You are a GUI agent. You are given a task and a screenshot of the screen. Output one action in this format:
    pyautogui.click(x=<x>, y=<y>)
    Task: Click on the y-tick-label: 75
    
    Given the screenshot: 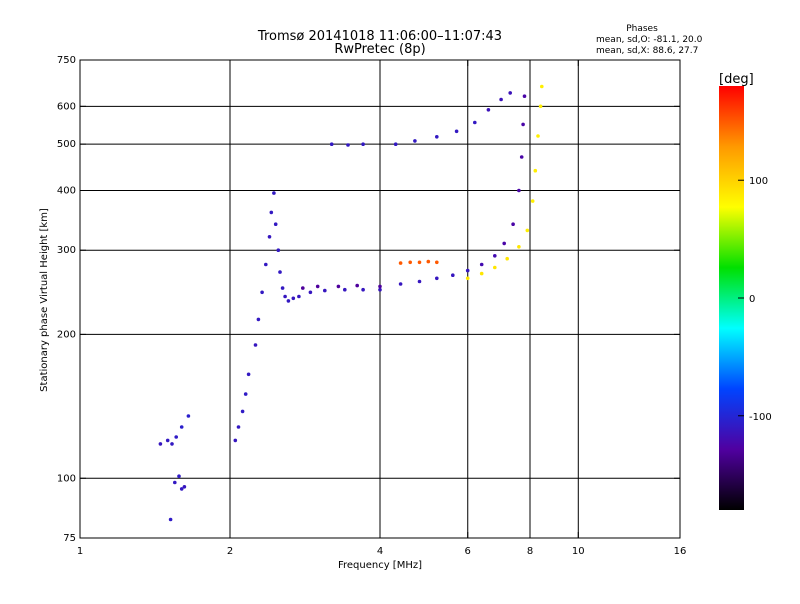 What is the action you would take?
    pyautogui.click(x=69, y=538)
    